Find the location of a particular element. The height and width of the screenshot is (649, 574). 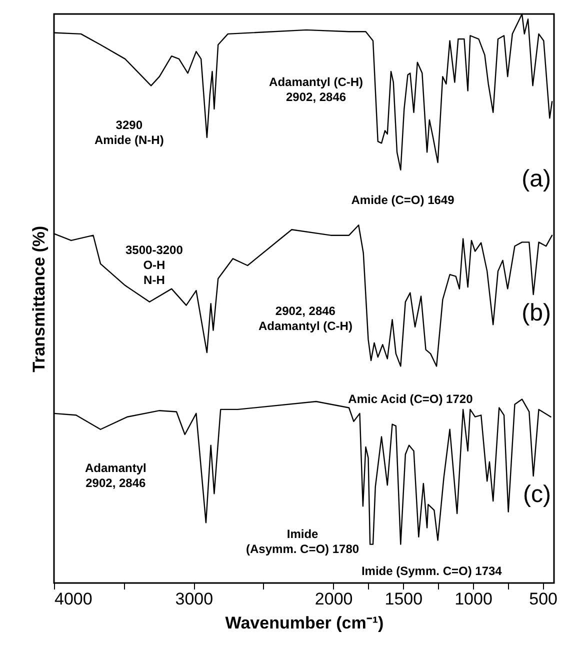

x-tick-label: 1500 is located at coordinates (403, 599).